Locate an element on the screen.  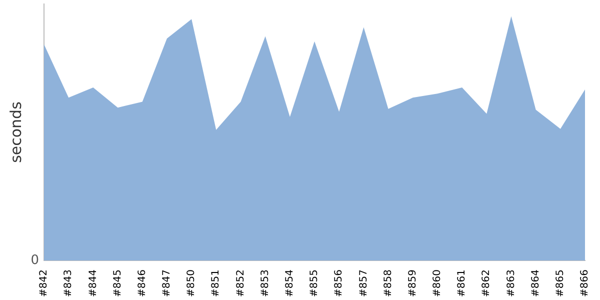
x-tick-label: #855 is located at coordinates (314, 284).